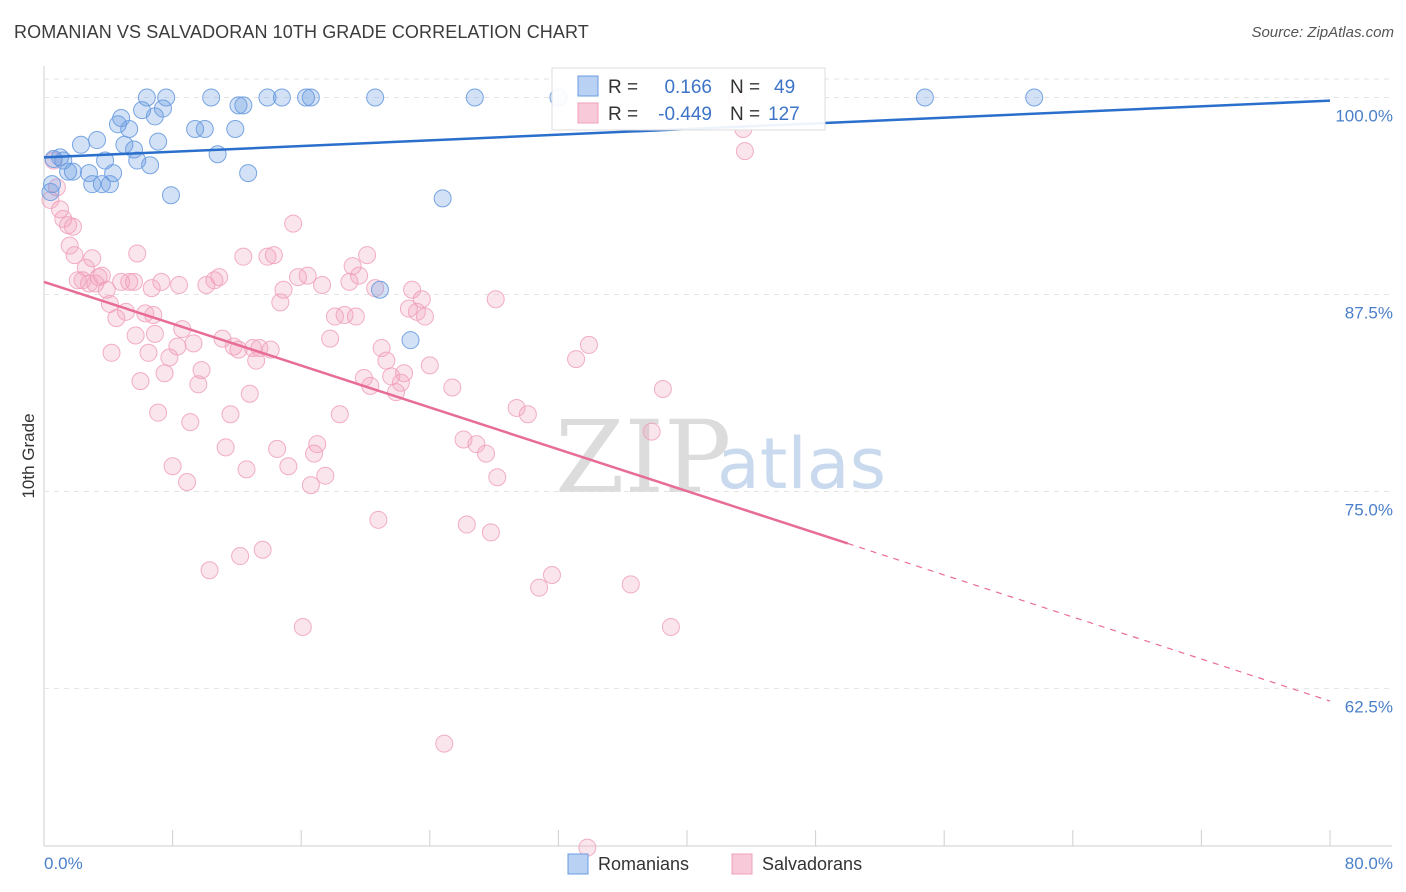  Describe the element at coordinates (588, 86) in the screenshot. I see `stats-legend-swatch-romanian` at that location.